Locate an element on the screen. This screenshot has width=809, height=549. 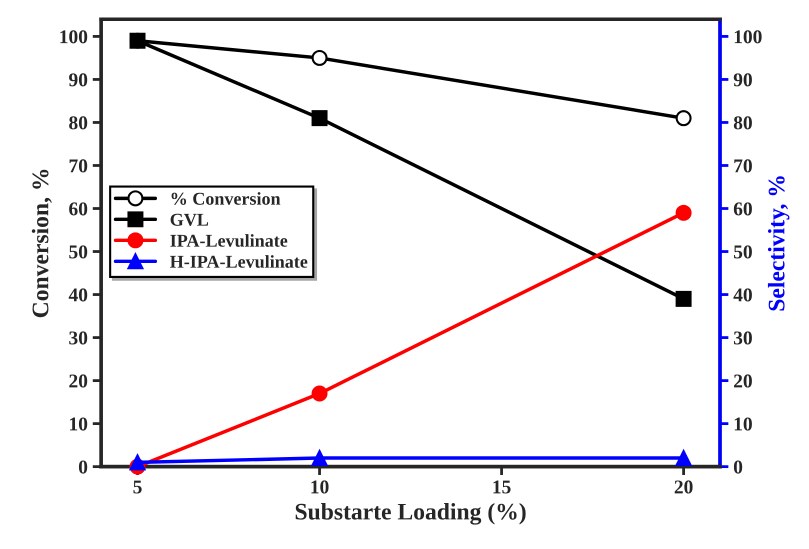
y2-tick-label: 10 is located at coordinates (743, 424).